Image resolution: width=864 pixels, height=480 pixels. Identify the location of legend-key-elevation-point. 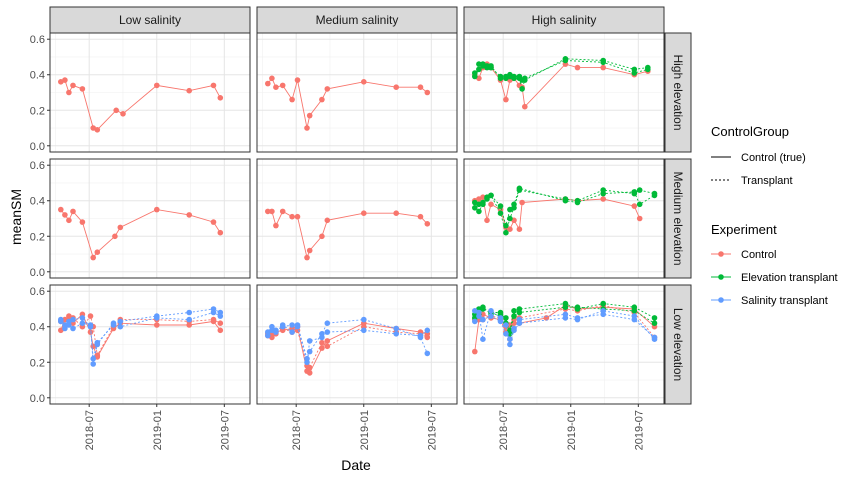
(721, 277).